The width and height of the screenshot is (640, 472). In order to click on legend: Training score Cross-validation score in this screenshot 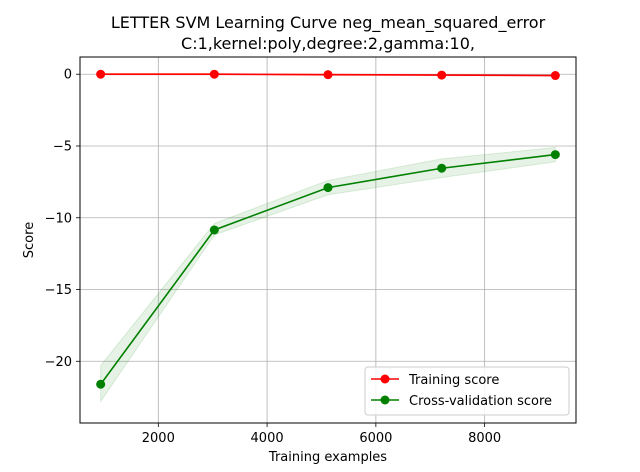, I will do `click(467, 391)`.